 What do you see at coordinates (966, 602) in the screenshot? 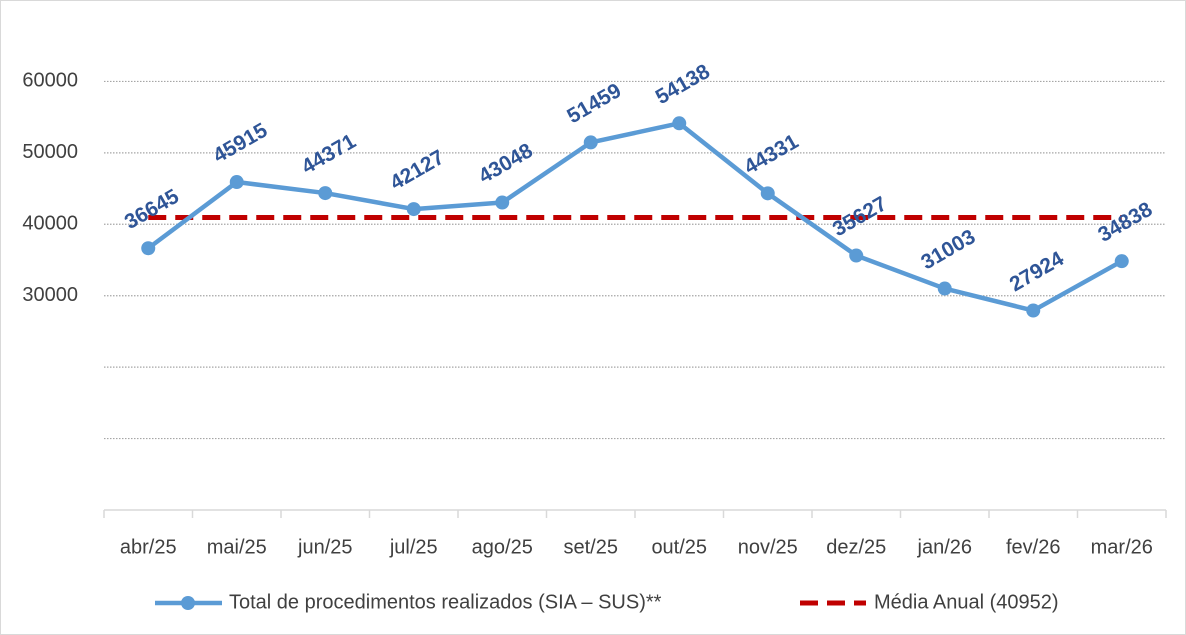
I see `legend-label: Média Anual (40952)` at bounding box center [966, 602].